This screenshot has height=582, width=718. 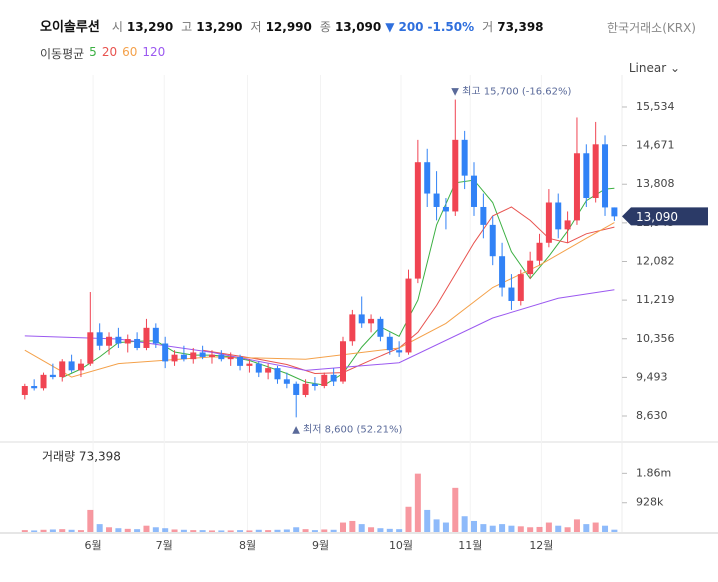 I want to click on legend: 이동평균 5 20 60 120, so click(x=102, y=53).